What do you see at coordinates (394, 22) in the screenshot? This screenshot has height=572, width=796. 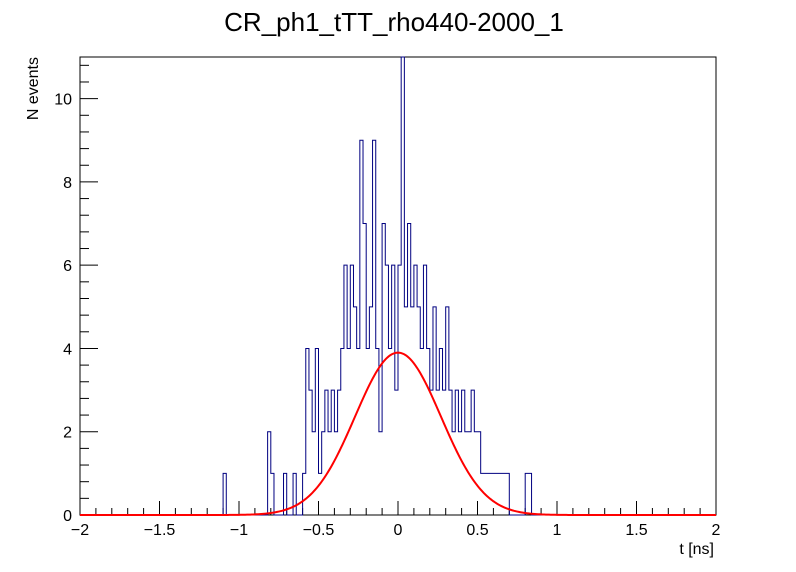 I see `chart-title: CR_ph1_tTT_rho440-2000_1` at bounding box center [394, 22].